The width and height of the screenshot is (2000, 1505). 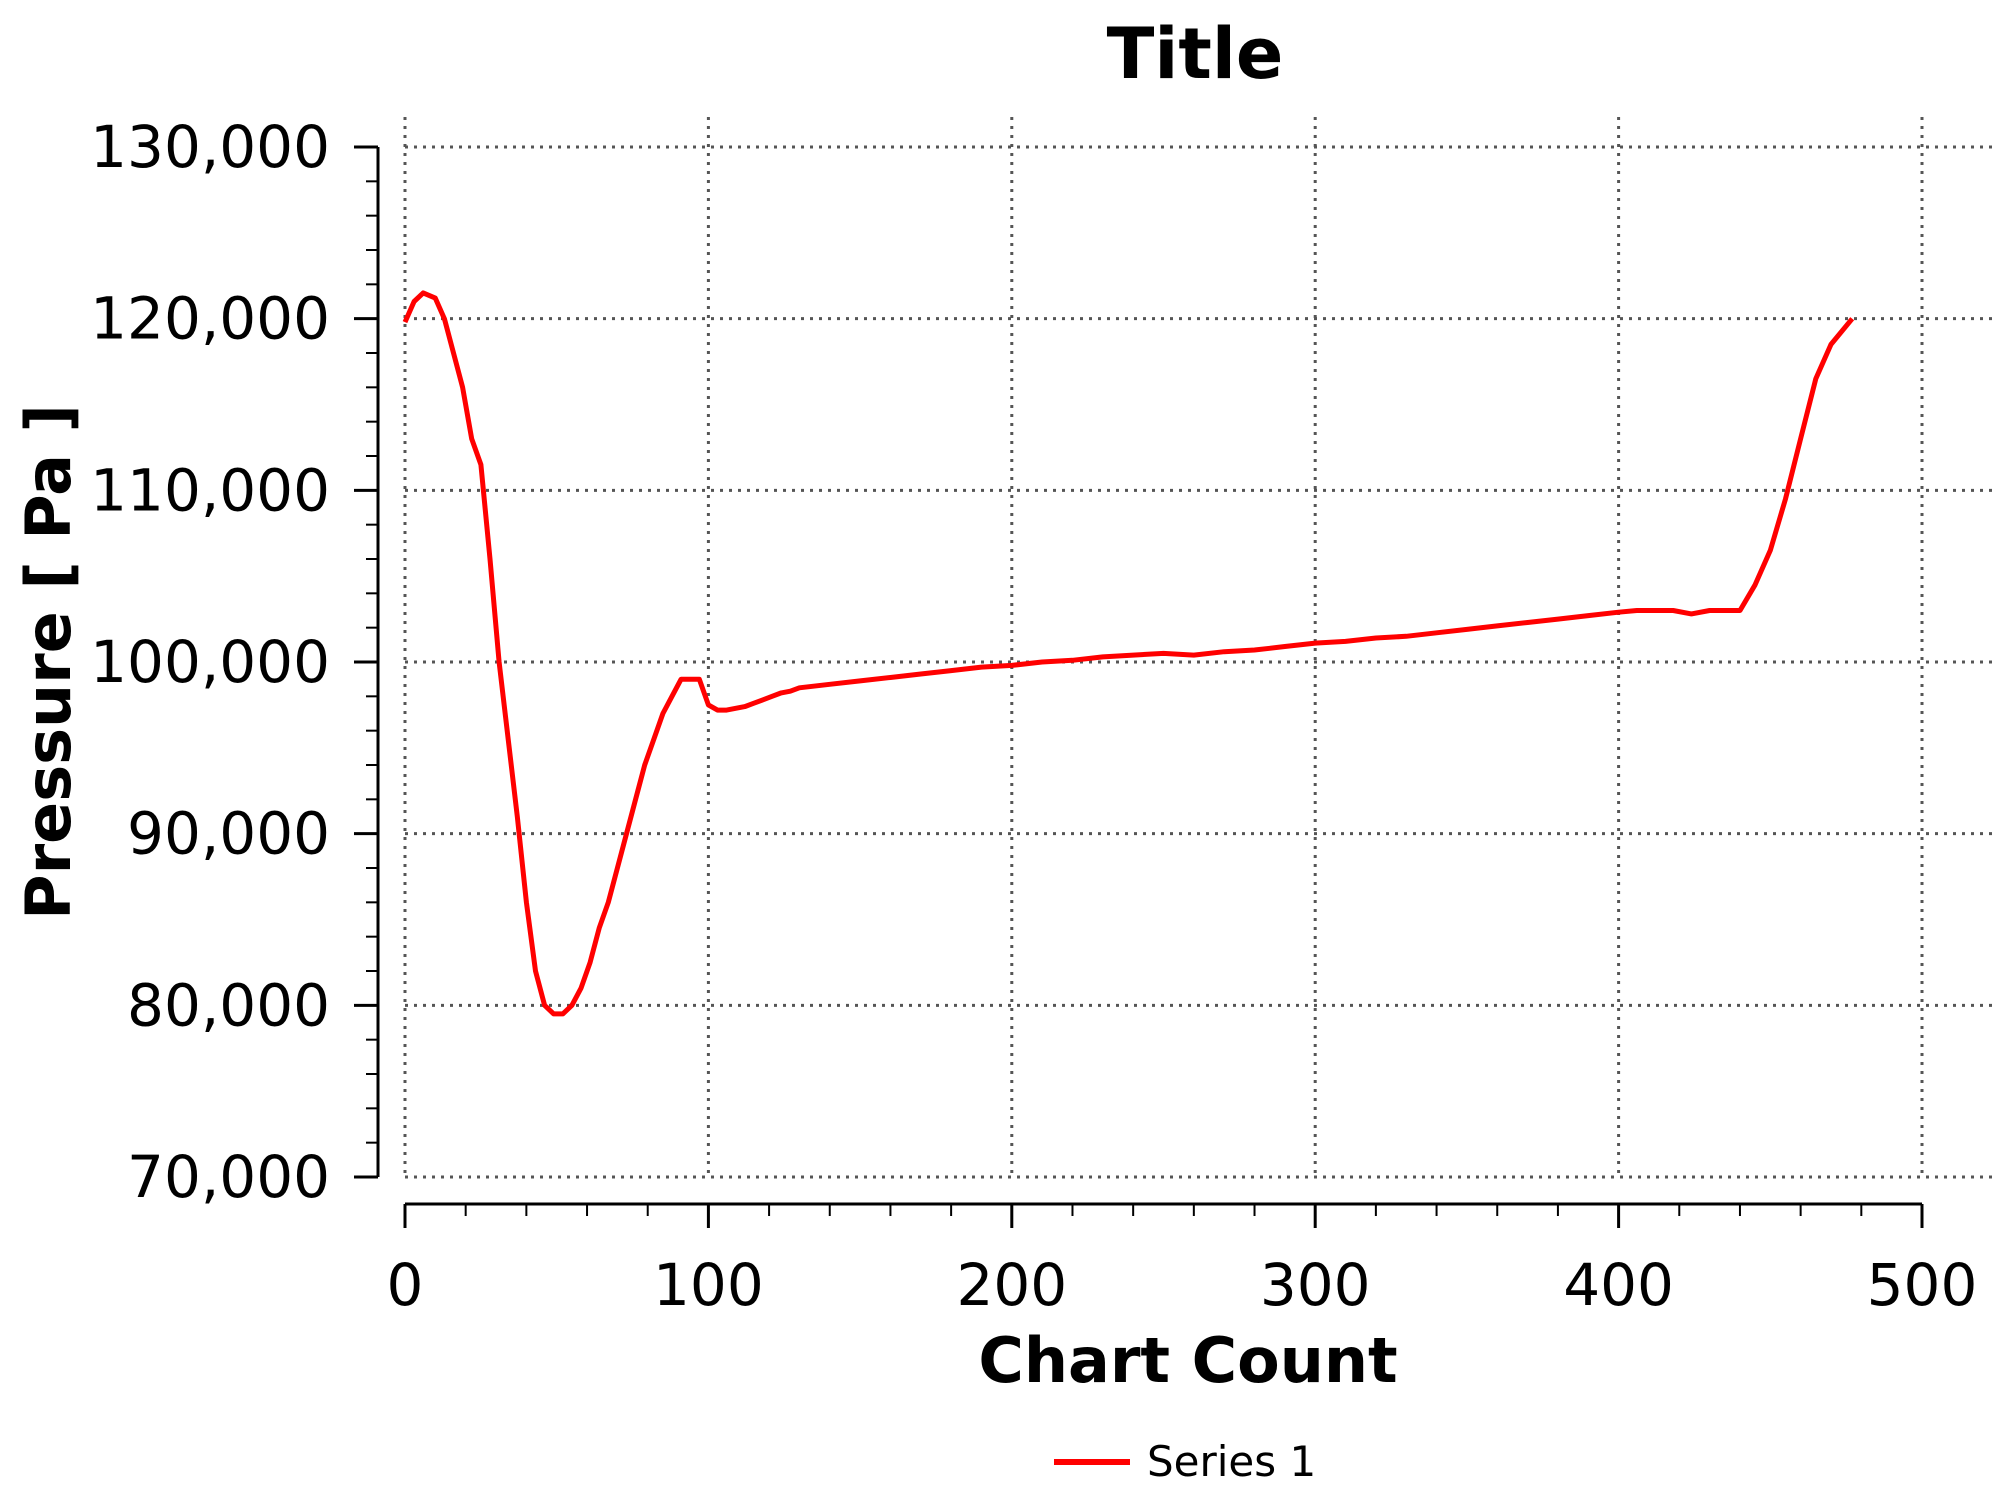 I want to click on x-tick-label: 500, so click(x=1922, y=1285).